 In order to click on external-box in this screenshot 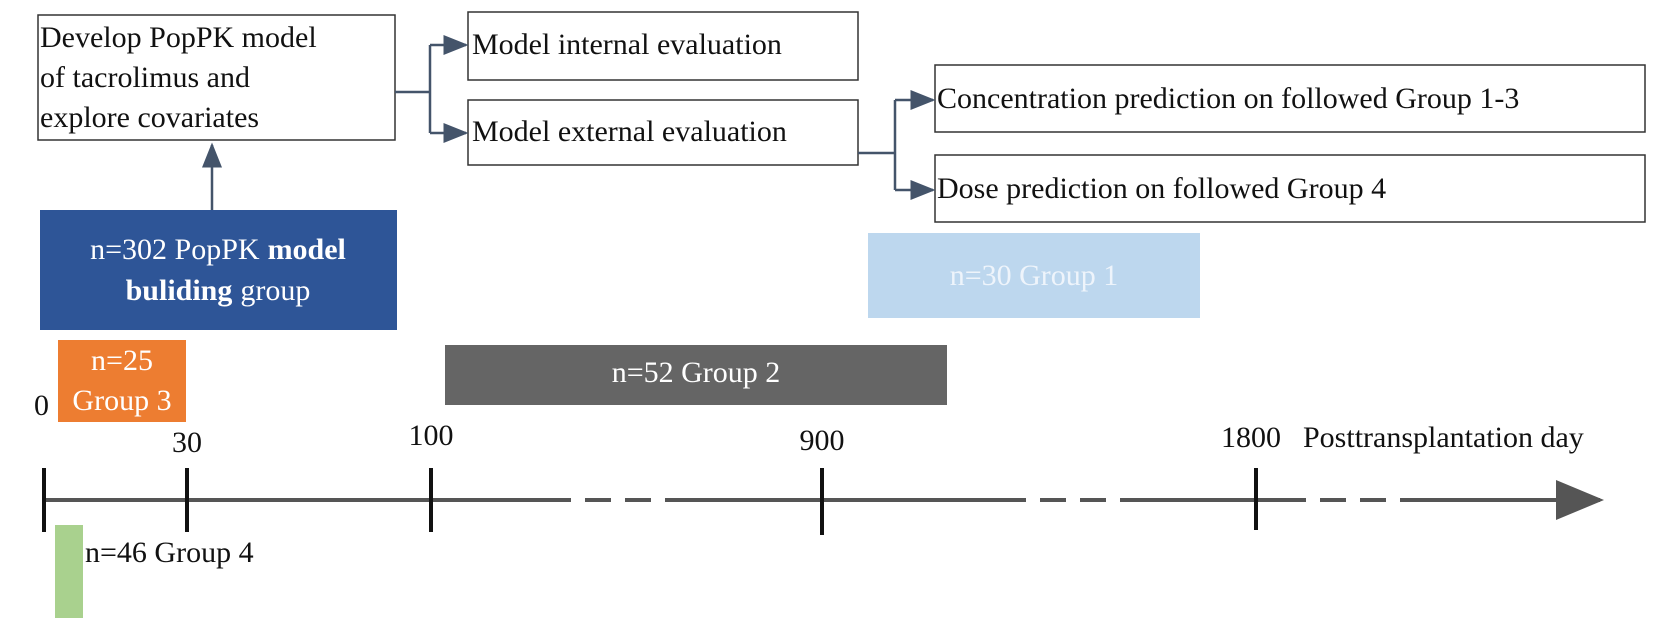, I will do `click(663, 132)`.